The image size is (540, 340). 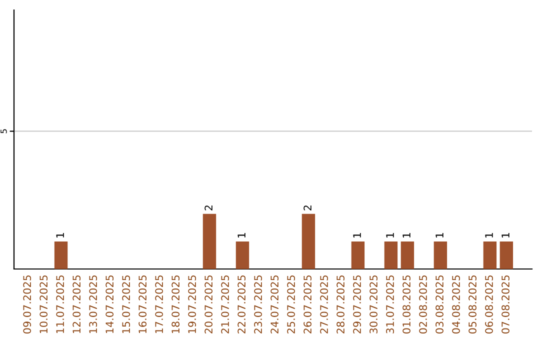 I want to click on x-tick-label: 31.07.2025, so click(x=390, y=304).